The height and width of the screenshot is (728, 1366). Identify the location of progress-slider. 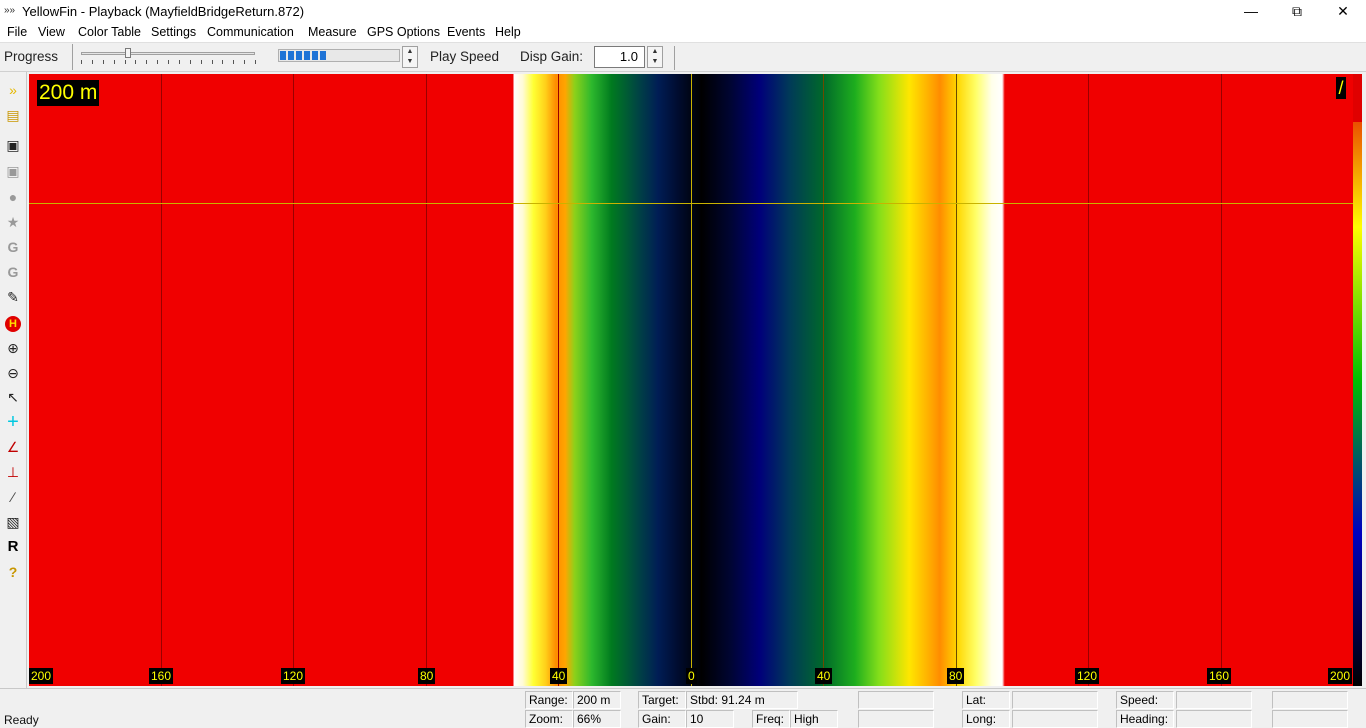
(167, 57).